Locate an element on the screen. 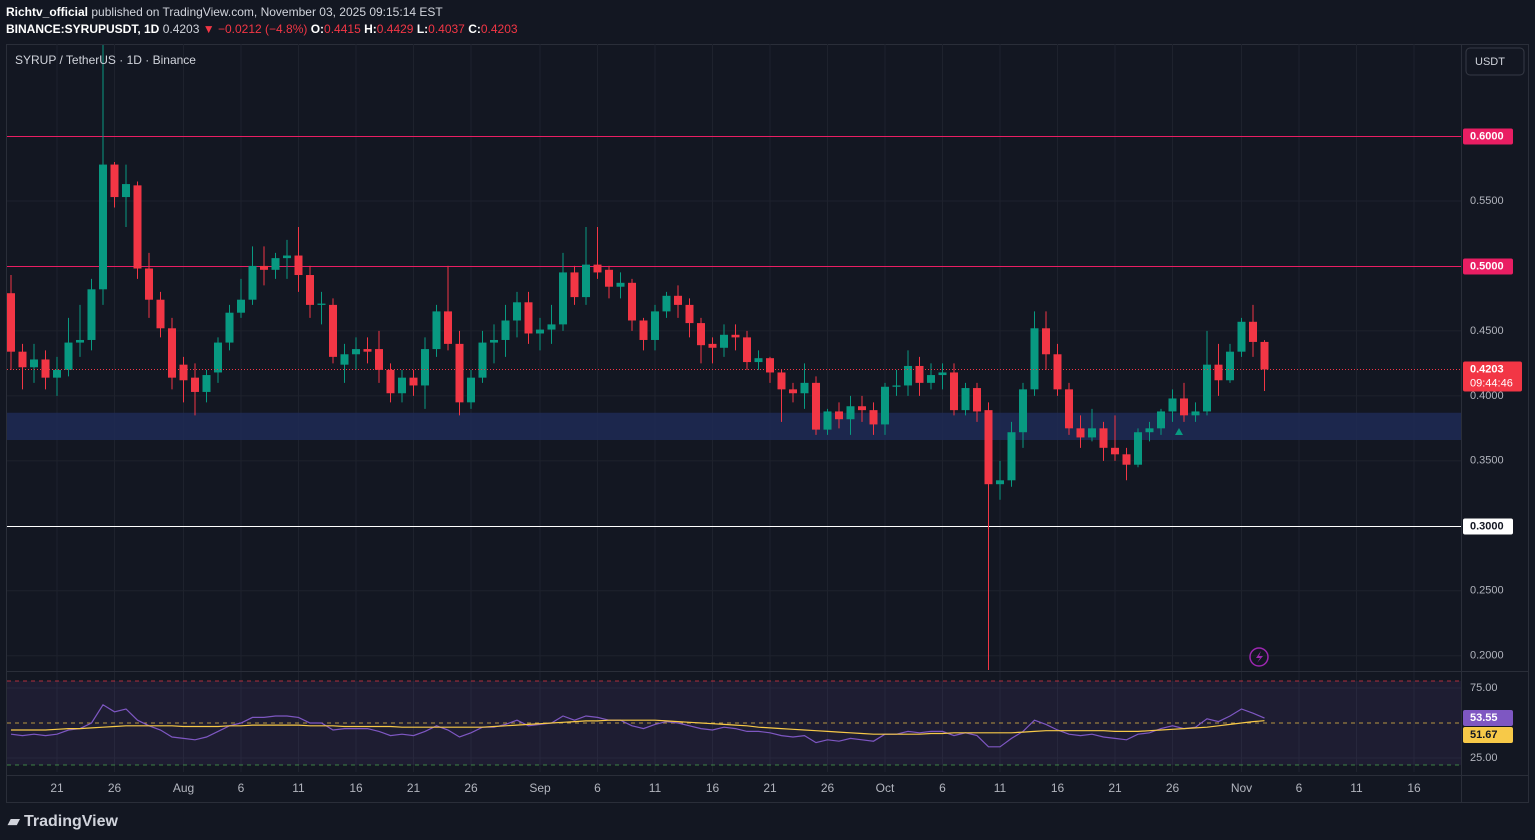 The height and width of the screenshot is (840, 1535). ohlc-value: 0.4203 is located at coordinates (499, 29).